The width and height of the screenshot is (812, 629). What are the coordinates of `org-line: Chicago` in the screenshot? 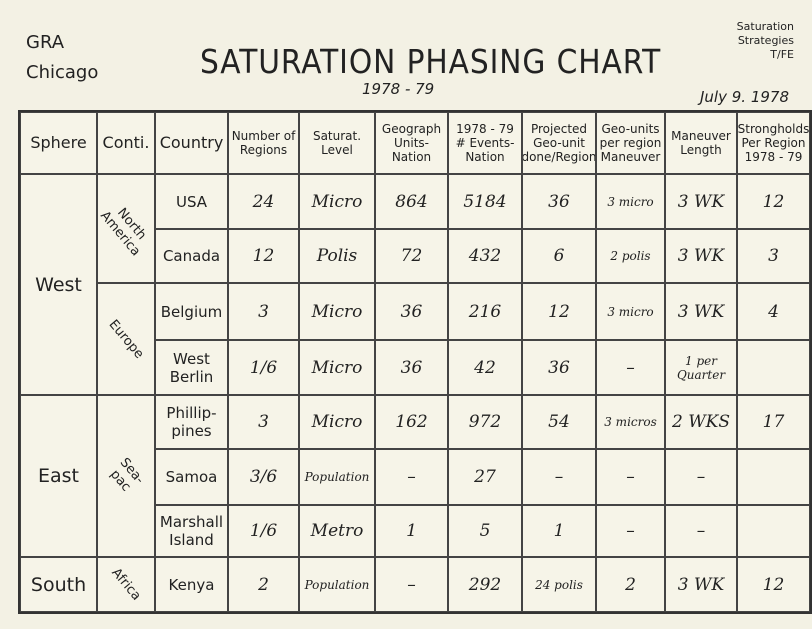 It's located at (62, 72).